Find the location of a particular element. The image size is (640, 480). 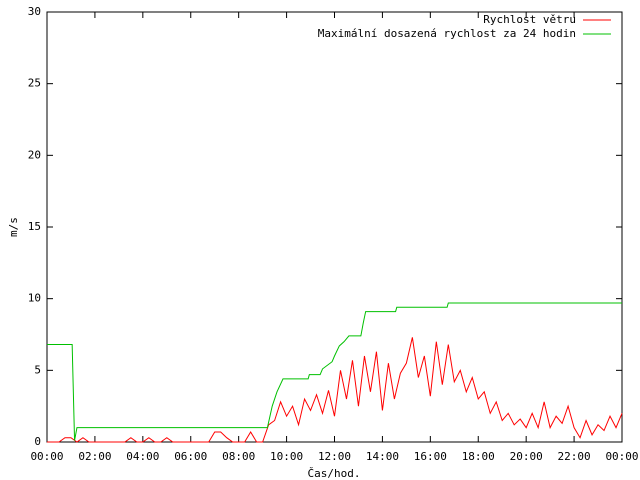

x-tick-label: 22:00 is located at coordinates (574, 456).